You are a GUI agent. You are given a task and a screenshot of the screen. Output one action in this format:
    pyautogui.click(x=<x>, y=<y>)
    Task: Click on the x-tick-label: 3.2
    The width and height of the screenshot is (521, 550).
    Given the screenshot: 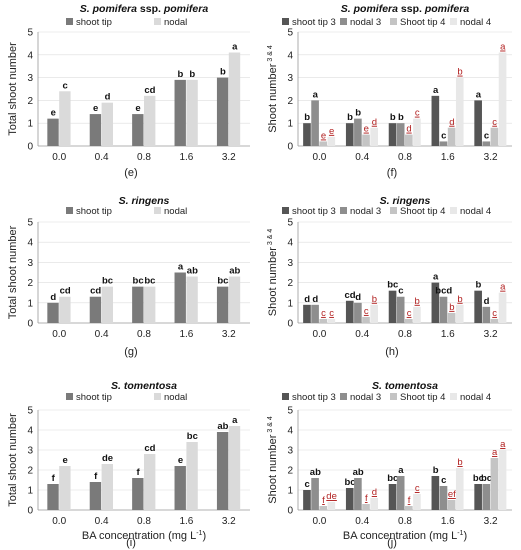 What is the action you would take?
    pyautogui.click(x=491, y=157)
    